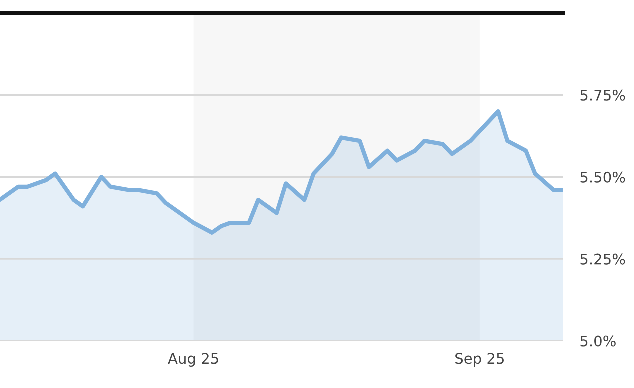 The width and height of the screenshot is (634, 388). I want to click on y-tick-label: 5.75%, so click(603, 95).